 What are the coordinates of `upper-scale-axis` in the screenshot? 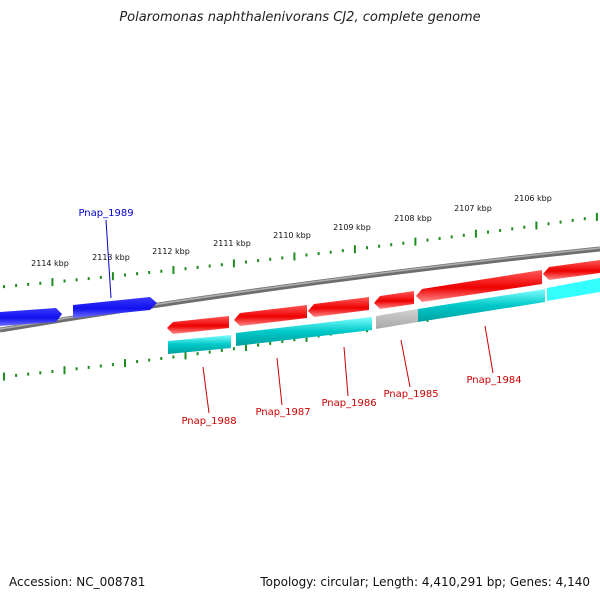 It's located at (300, 250).